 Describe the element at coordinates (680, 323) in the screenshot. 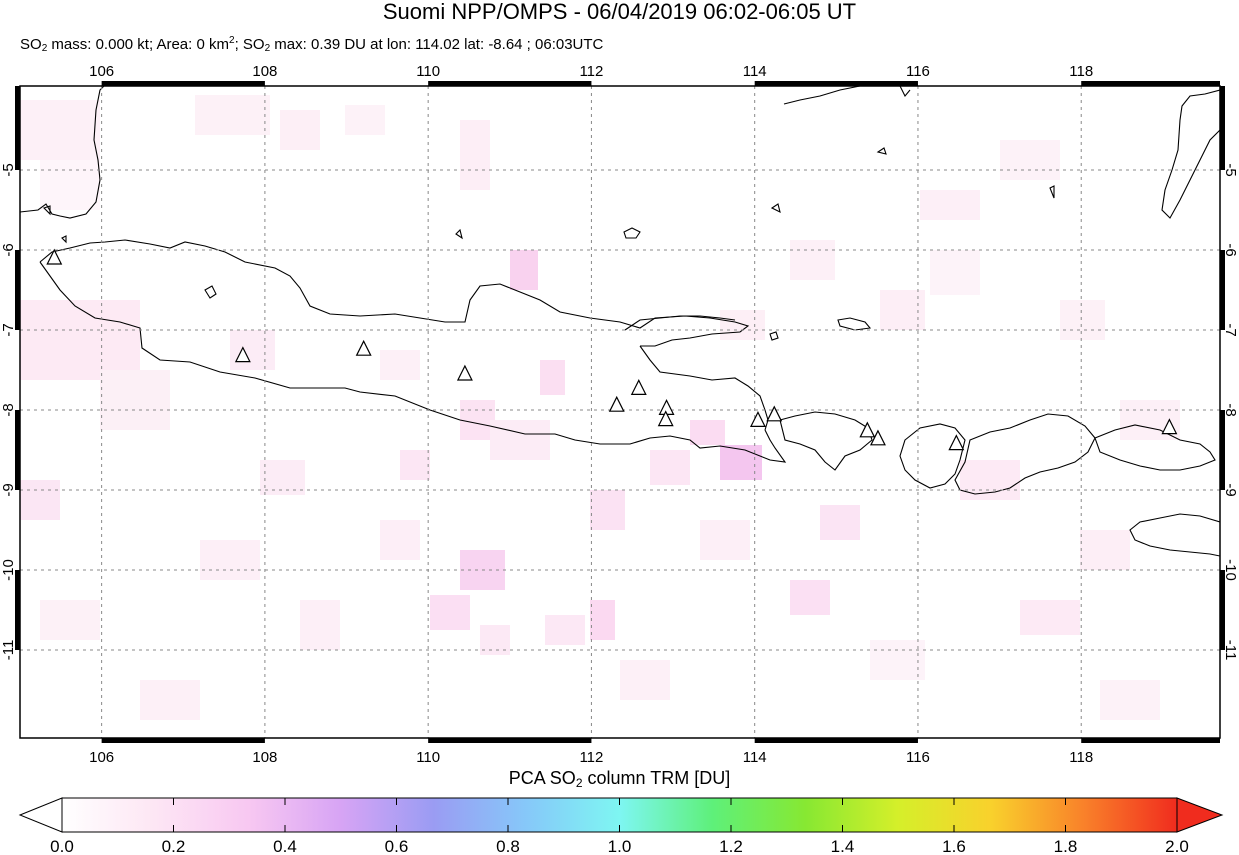

I see `coastline-madura` at that location.